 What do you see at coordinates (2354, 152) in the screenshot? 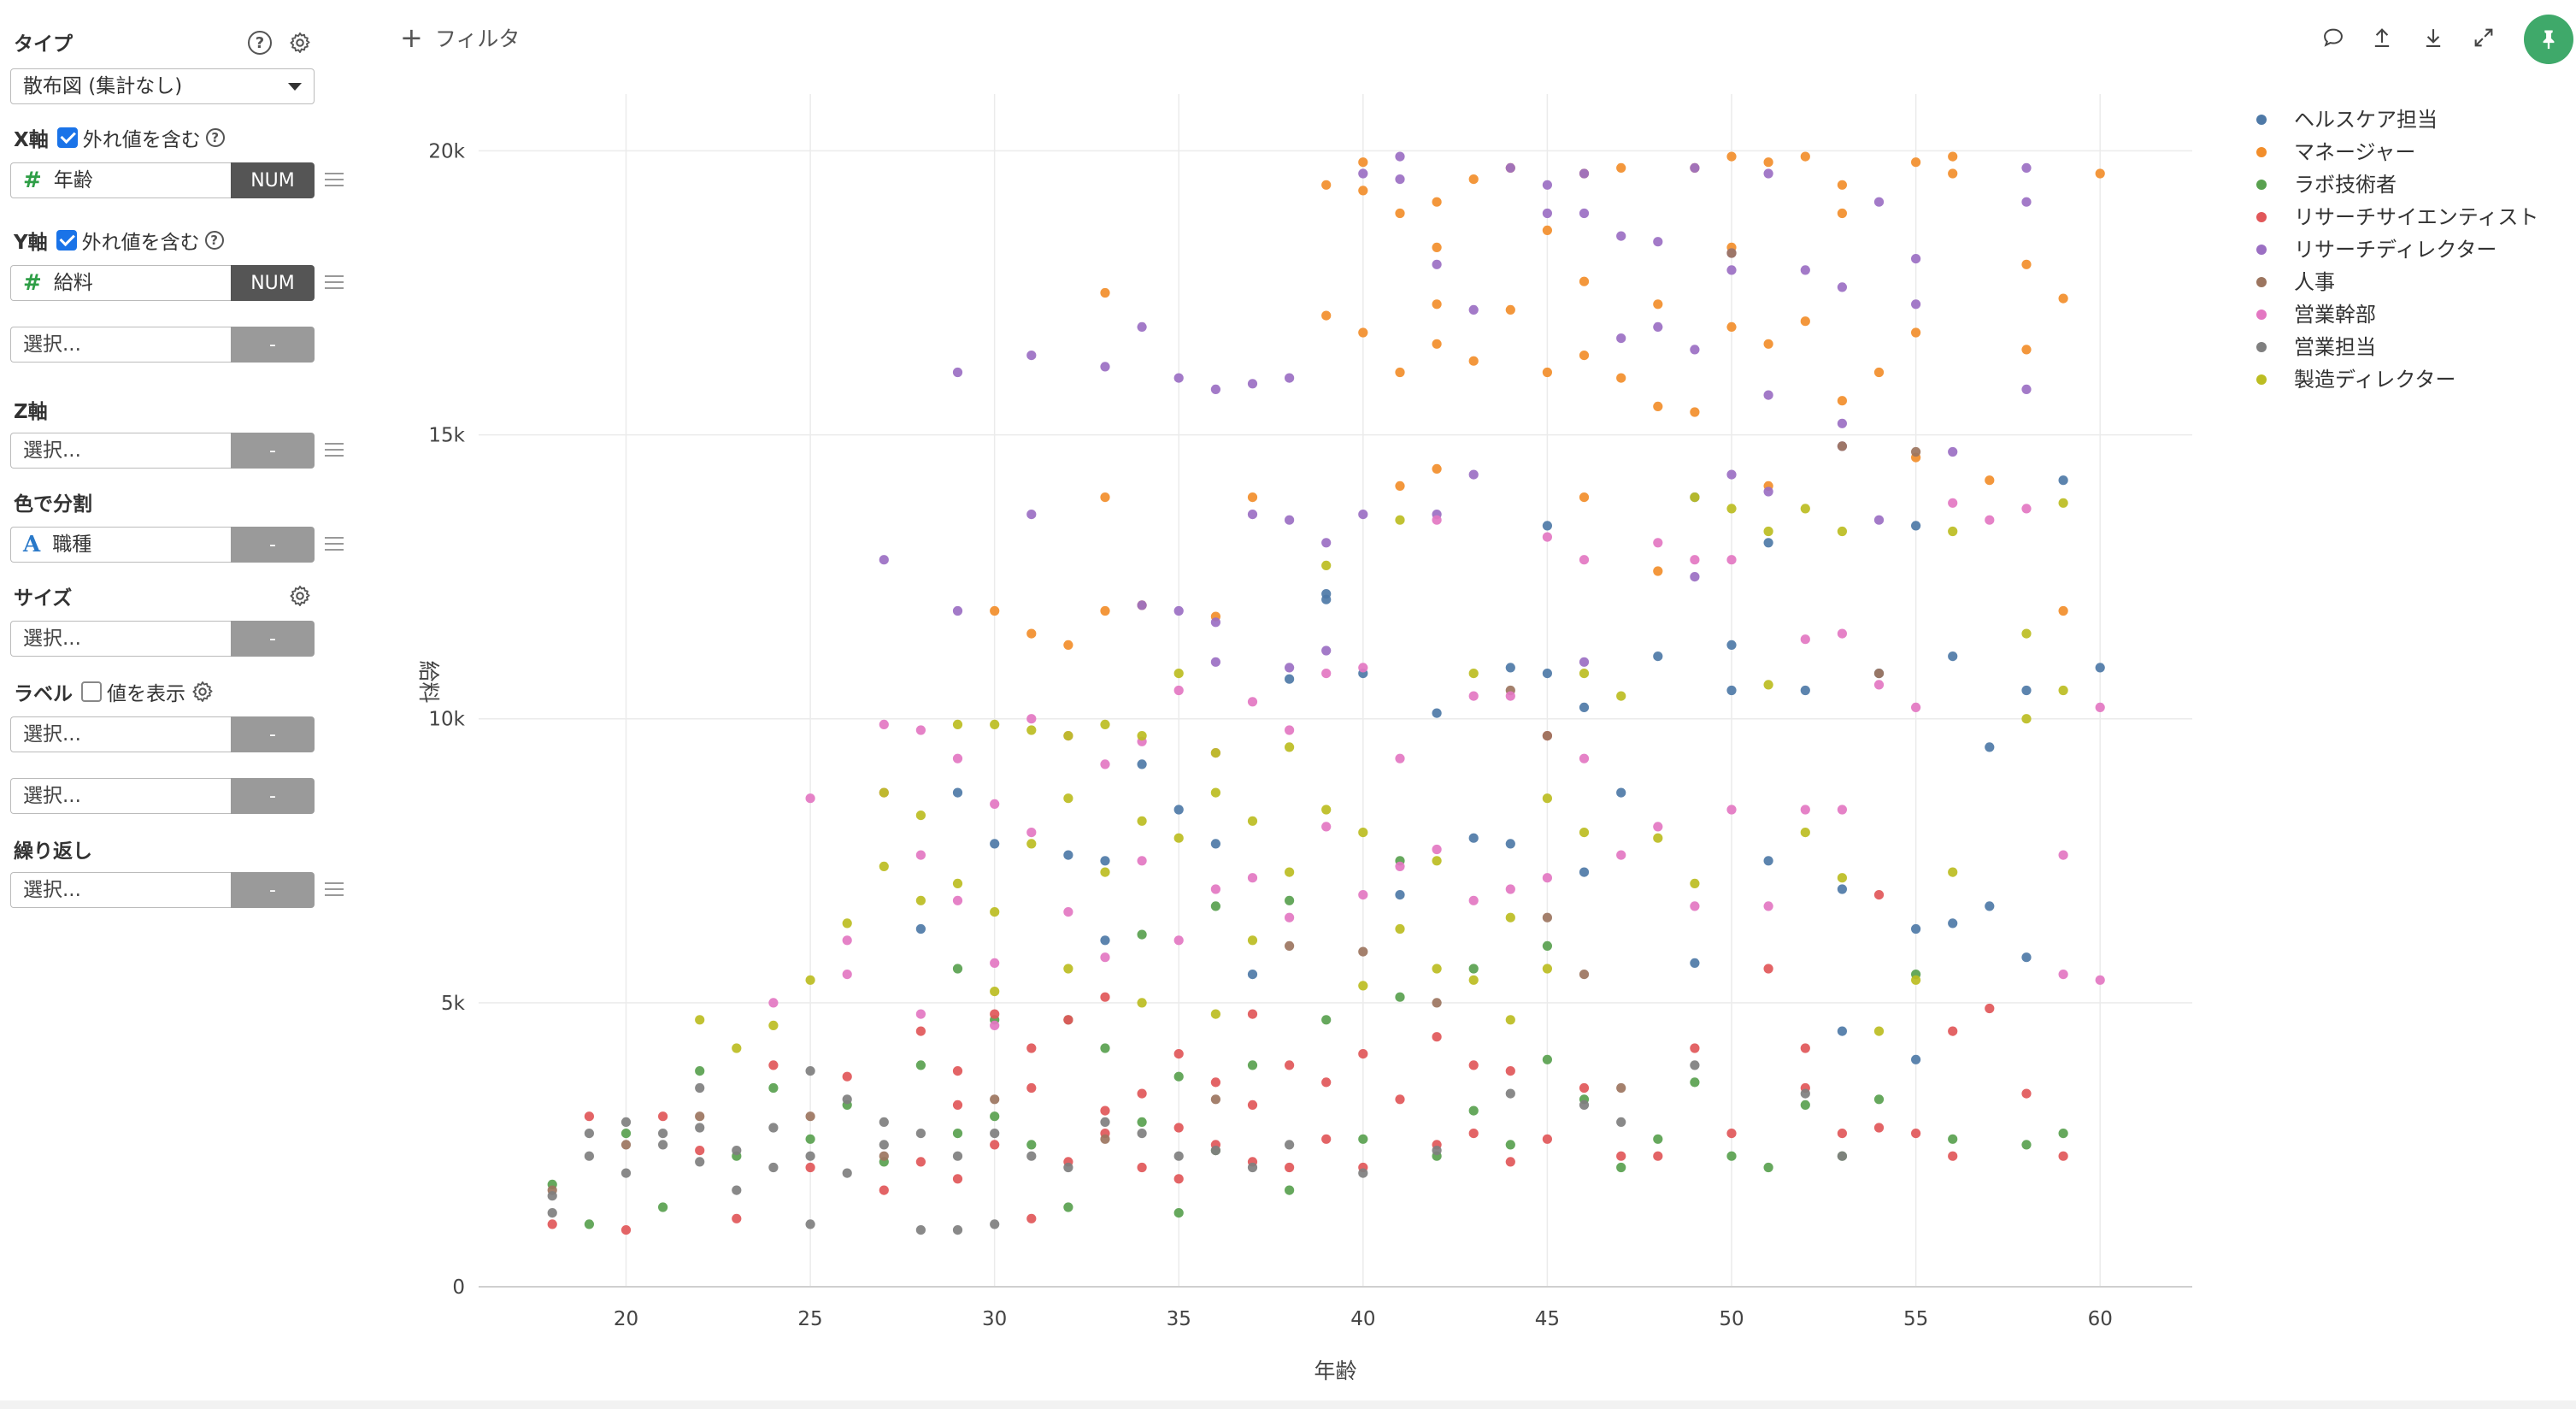
I see `legend-item-label: マネージャー` at bounding box center [2354, 152].